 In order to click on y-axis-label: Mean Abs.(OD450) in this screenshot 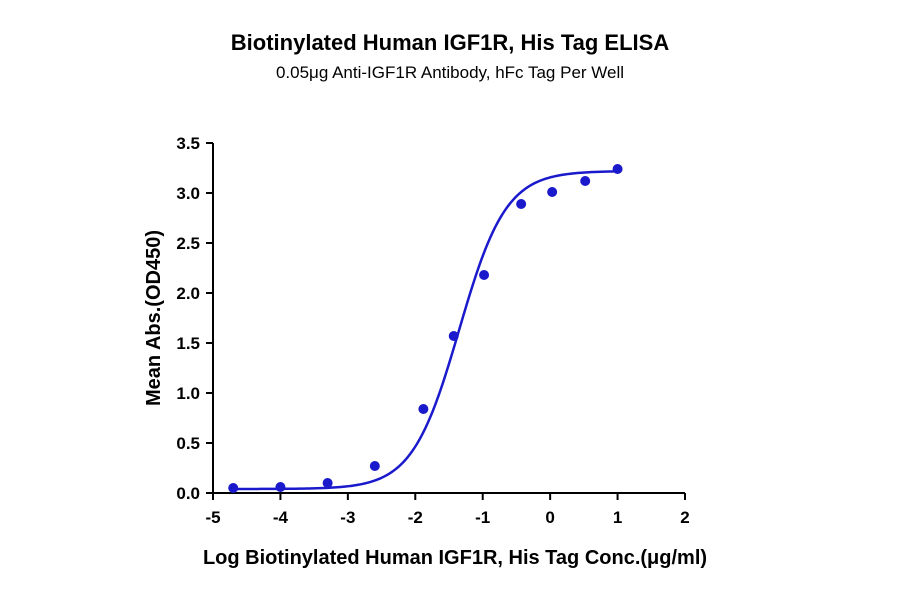, I will do `click(154, 318)`.